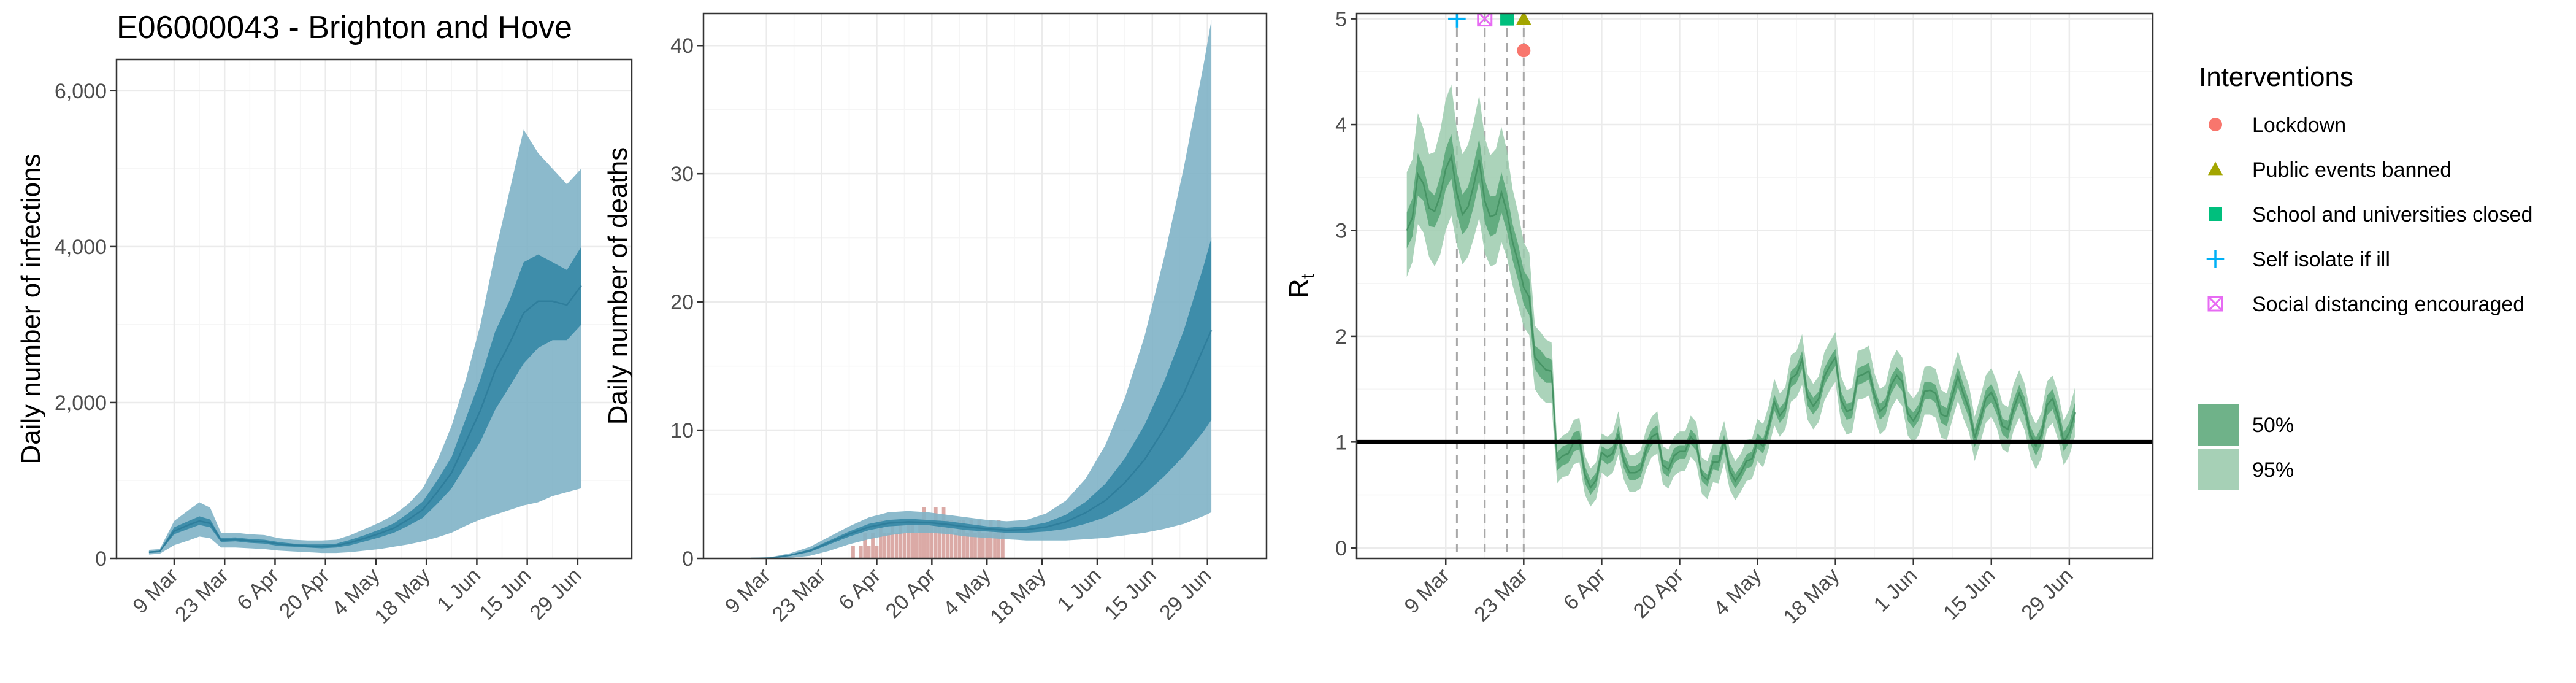 Image resolution: width=2576 pixels, height=683 pixels. What do you see at coordinates (2273, 425) in the screenshot?
I see `legend-interval-label: 50%` at bounding box center [2273, 425].